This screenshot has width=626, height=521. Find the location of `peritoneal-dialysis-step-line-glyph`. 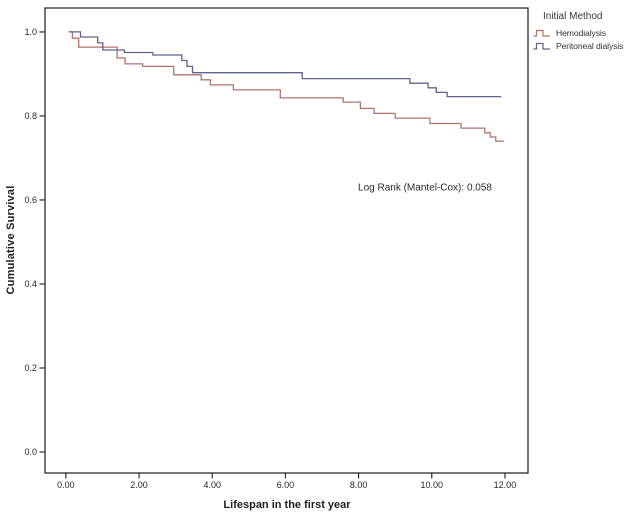

peritoneal-dialysis-step-line-glyph is located at coordinates (541, 46).